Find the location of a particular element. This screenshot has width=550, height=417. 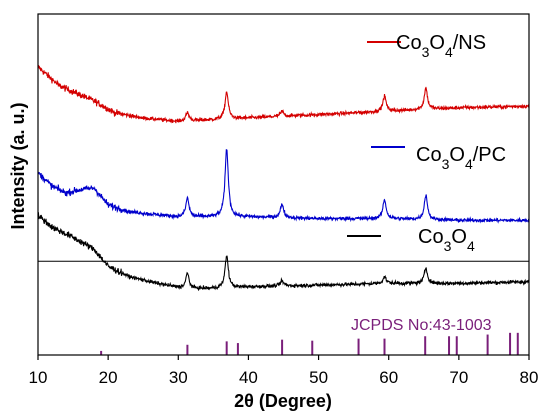

x-tick-label: 80 is located at coordinates (529, 377).